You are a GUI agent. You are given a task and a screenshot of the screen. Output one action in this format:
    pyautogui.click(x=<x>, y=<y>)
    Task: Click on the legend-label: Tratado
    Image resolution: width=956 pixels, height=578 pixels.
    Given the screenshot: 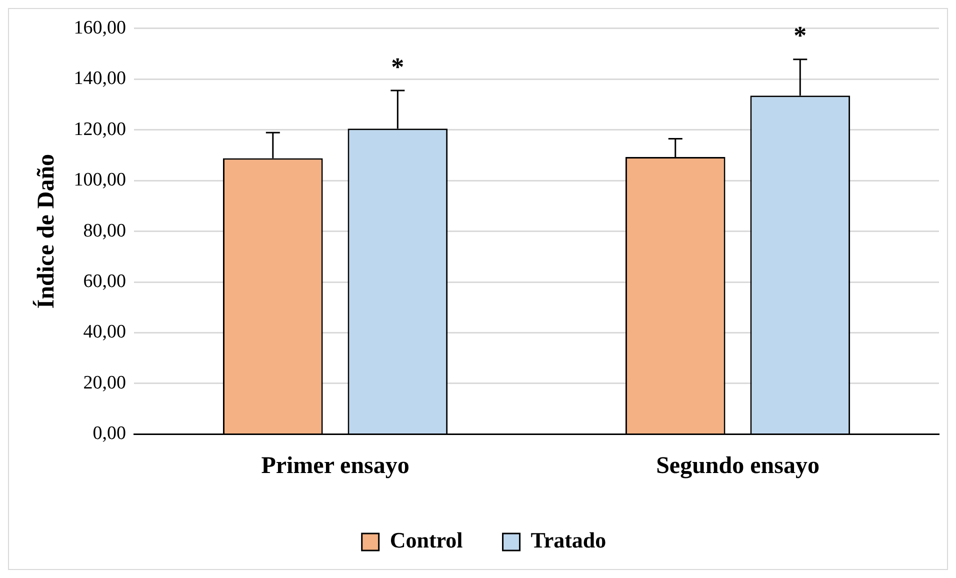 What is the action you would take?
    pyautogui.click(x=568, y=540)
    